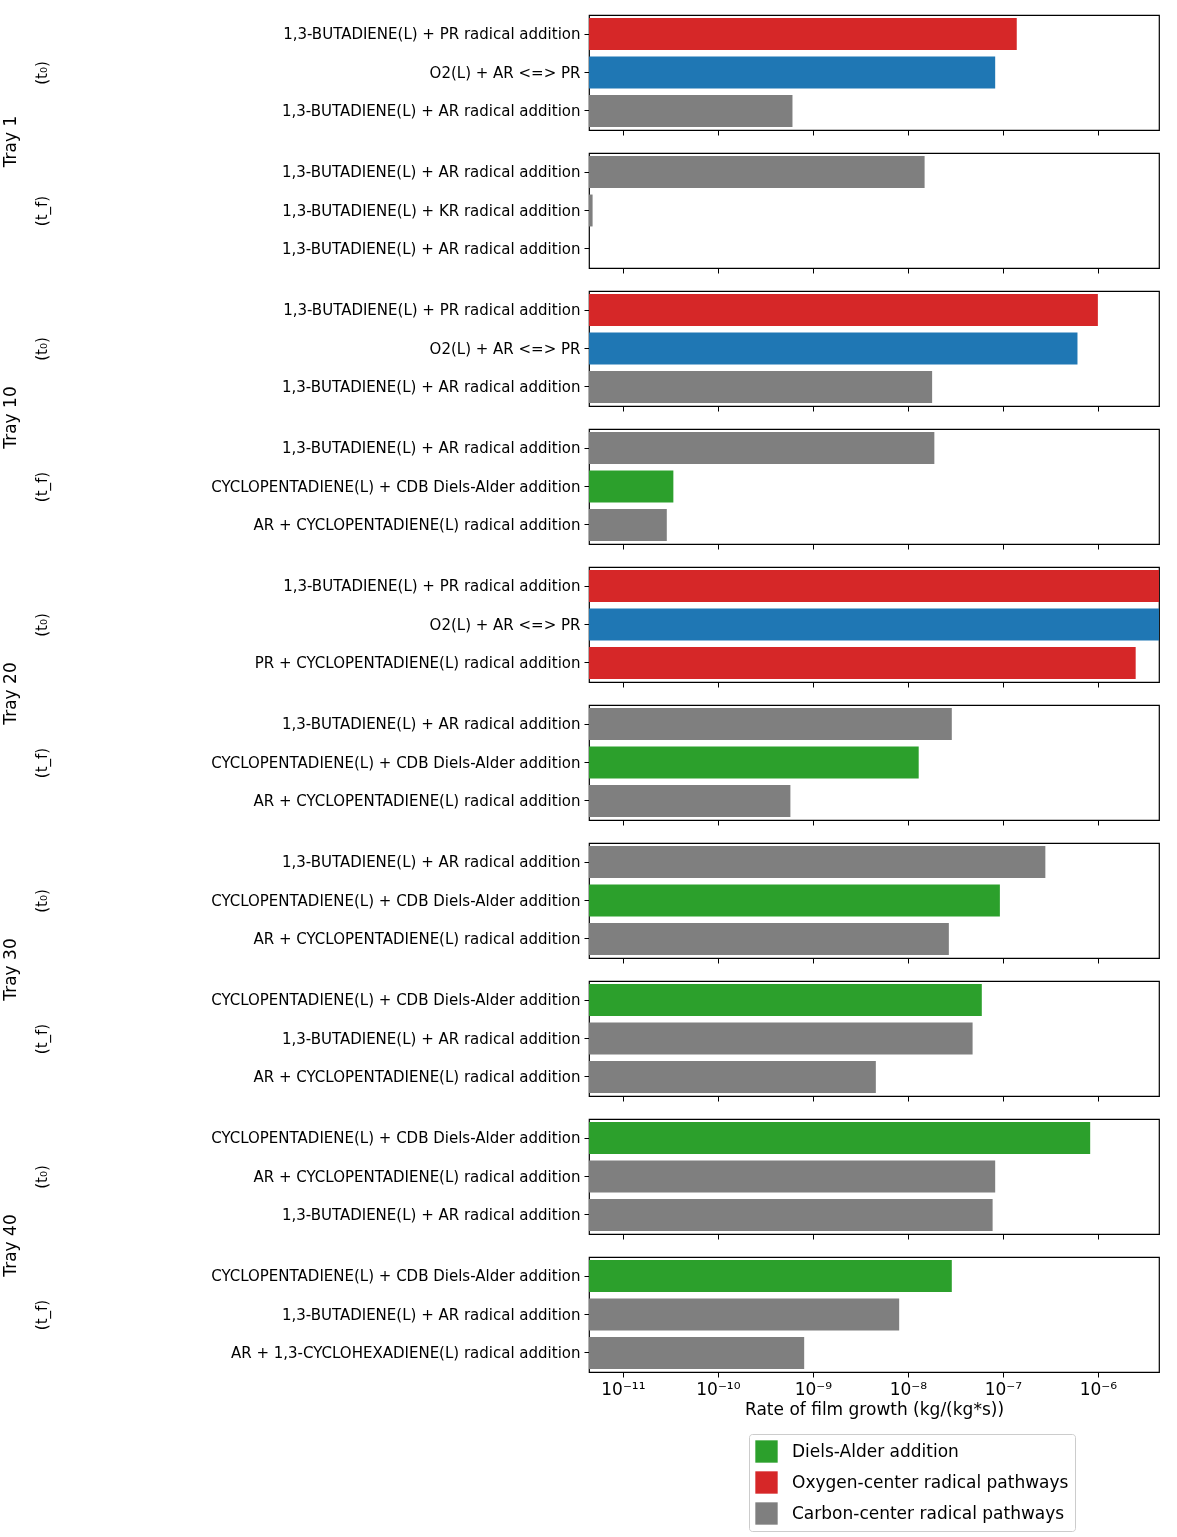 Image resolution: width=1177 pixels, height=1537 pixels. Describe the element at coordinates (623, 1388) in the screenshot. I see `x-tick-label: 10⁻¹¹` at that location.